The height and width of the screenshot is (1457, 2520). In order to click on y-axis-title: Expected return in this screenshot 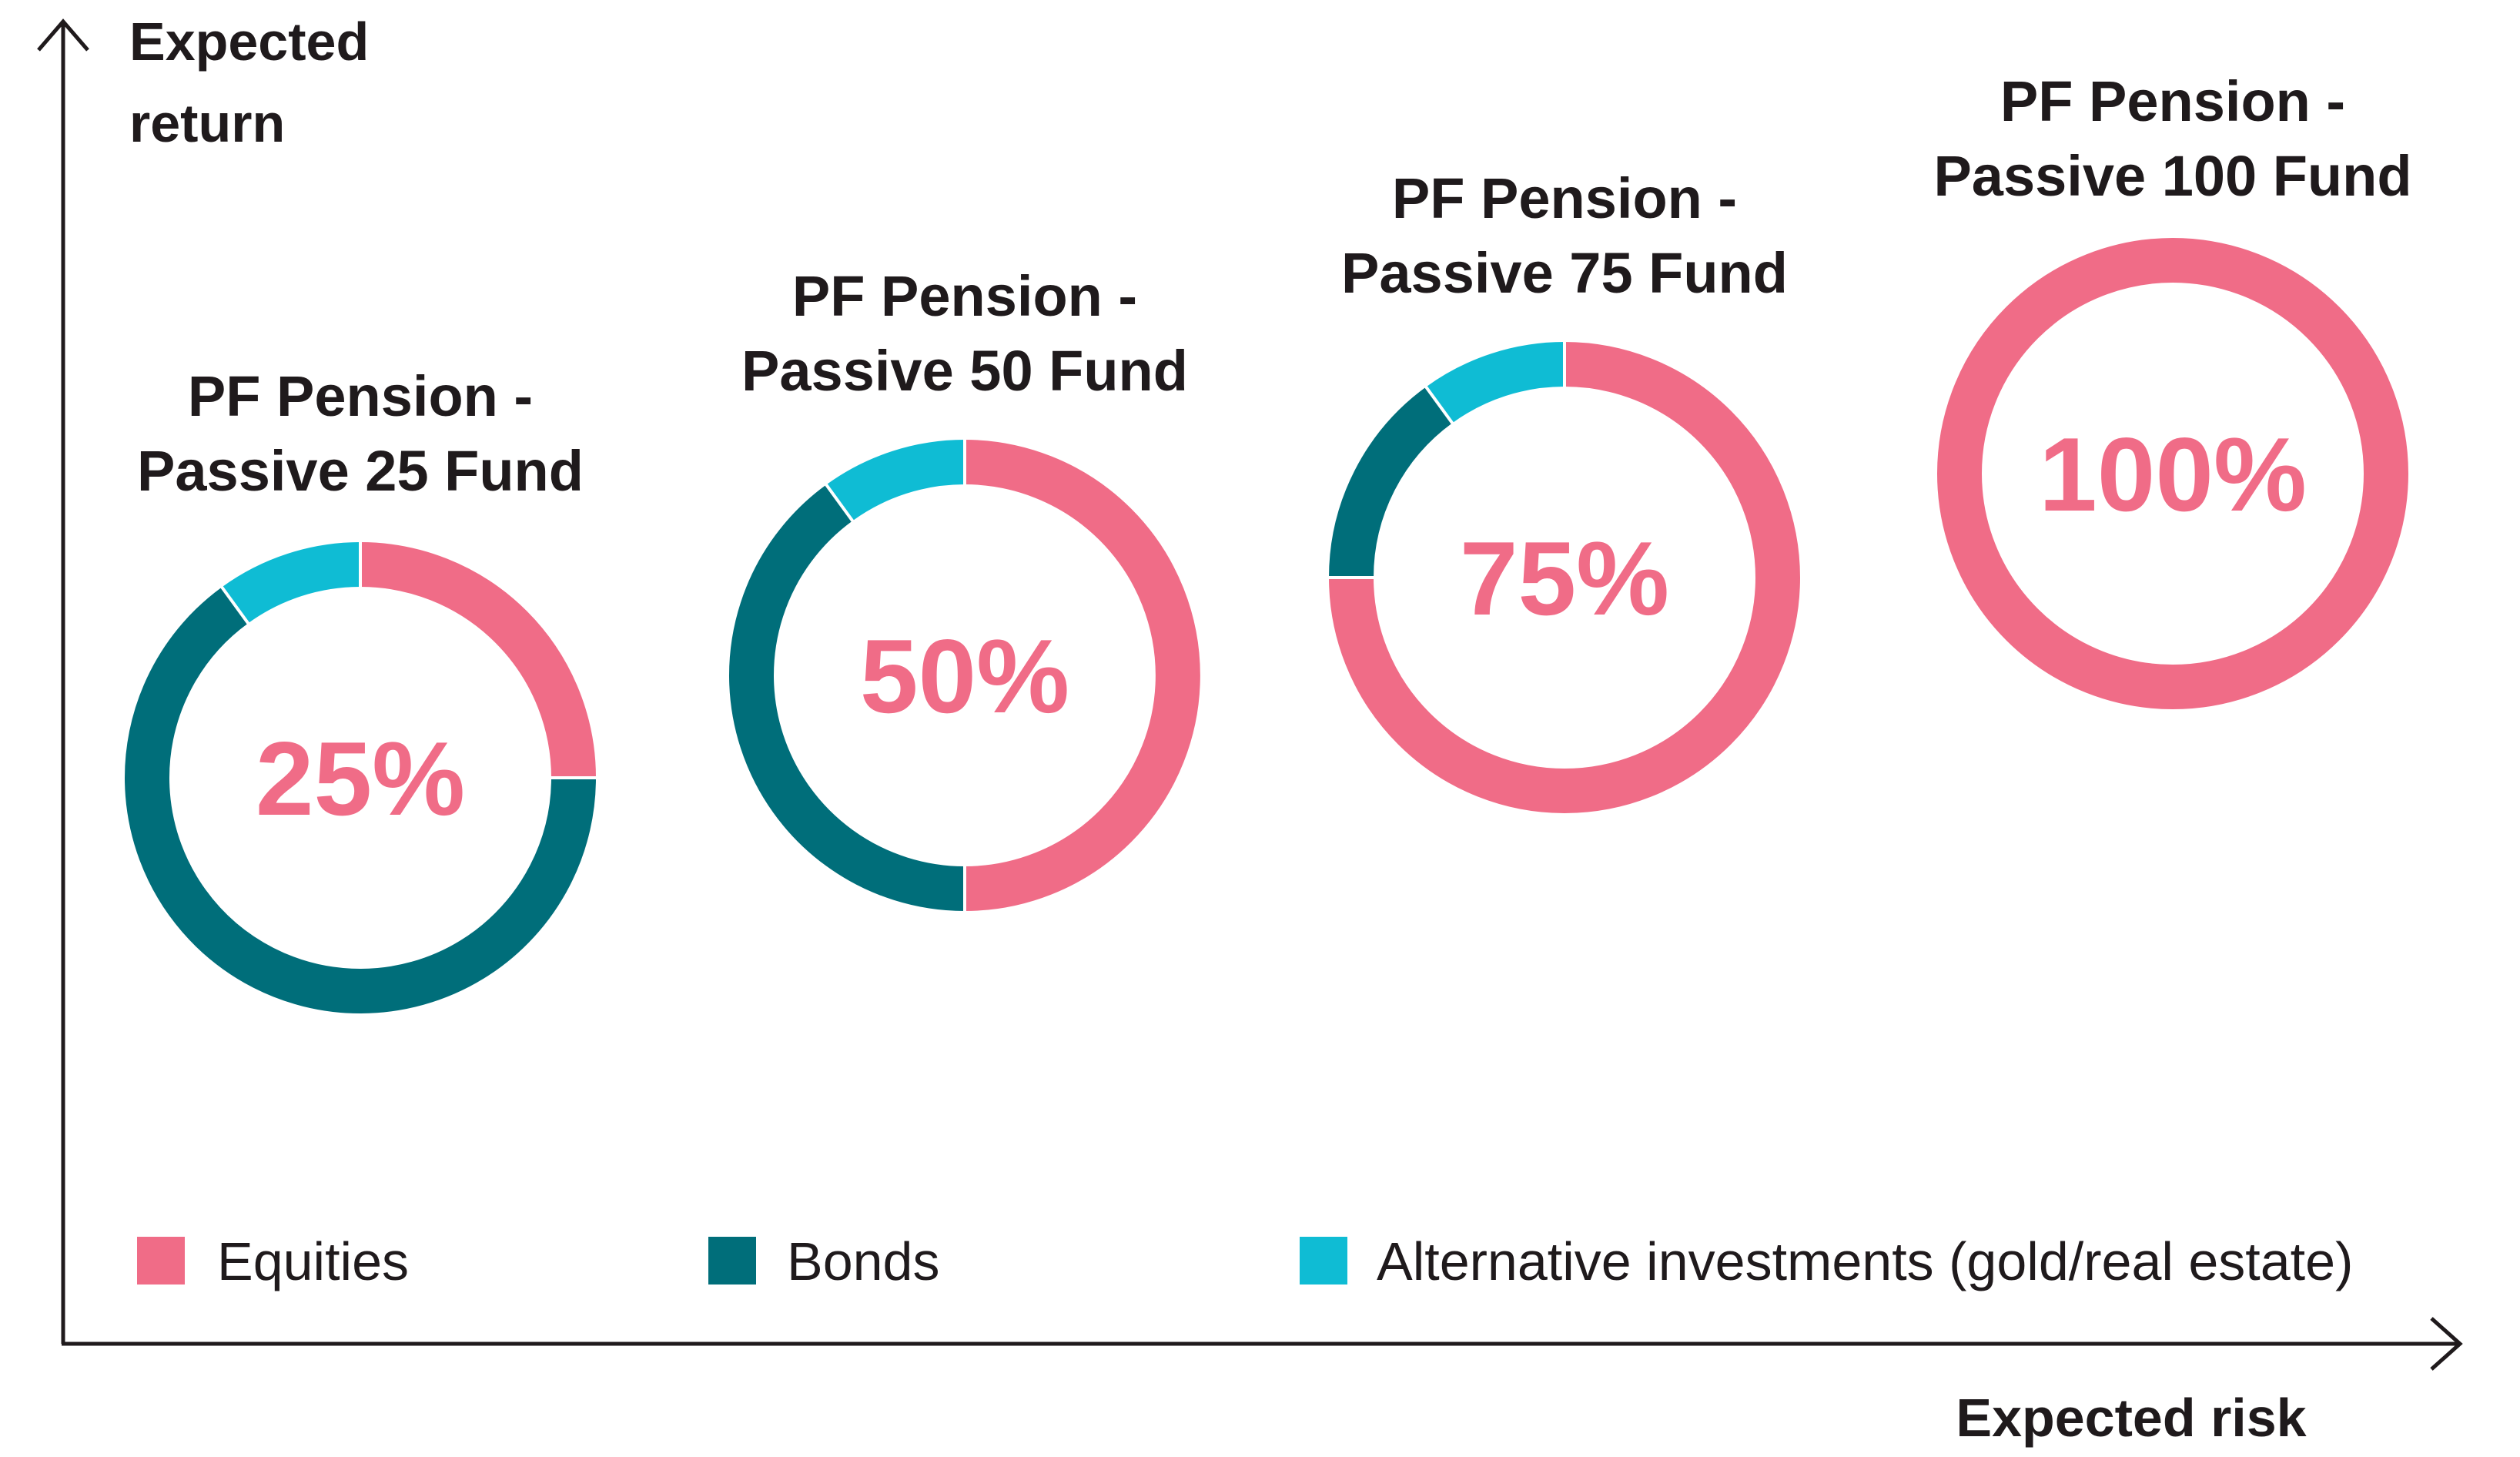, I will do `click(256, 82)`.